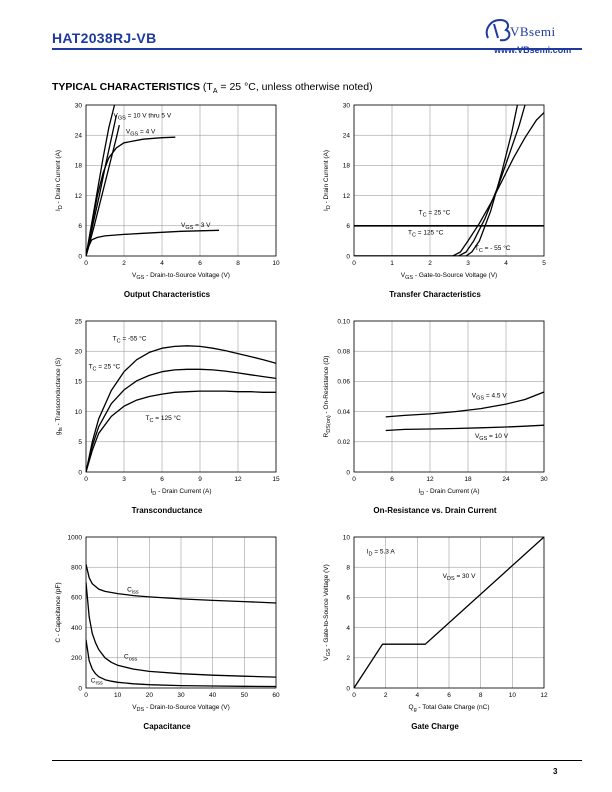 Image resolution: width=612 pixels, height=792 pixels. I want to click on x-tick-label: 24, so click(506, 479).